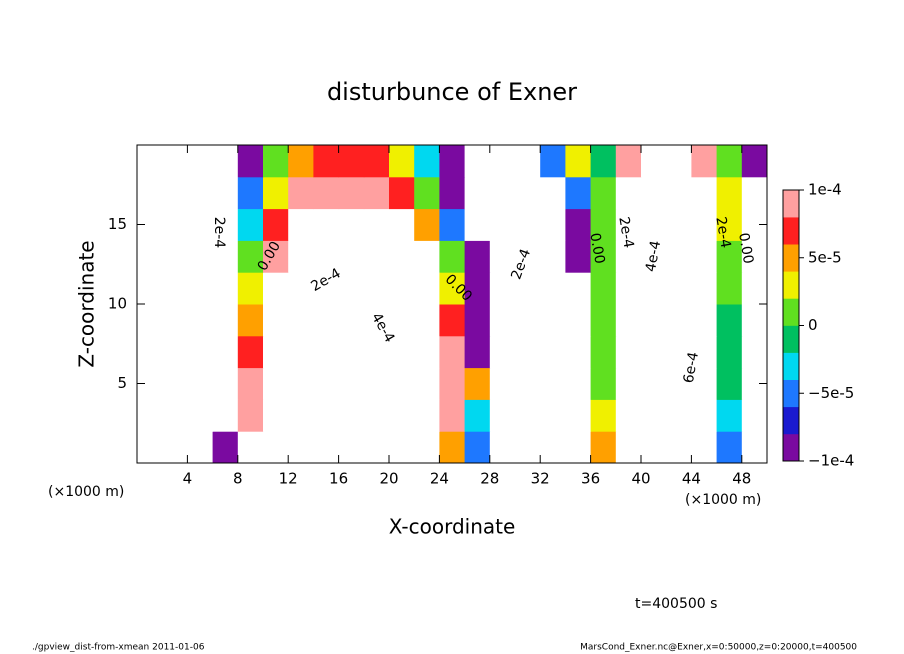  What do you see at coordinates (188, 479) in the screenshot?
I see `x-tick-label: 4` at bounding box center [188, 479].